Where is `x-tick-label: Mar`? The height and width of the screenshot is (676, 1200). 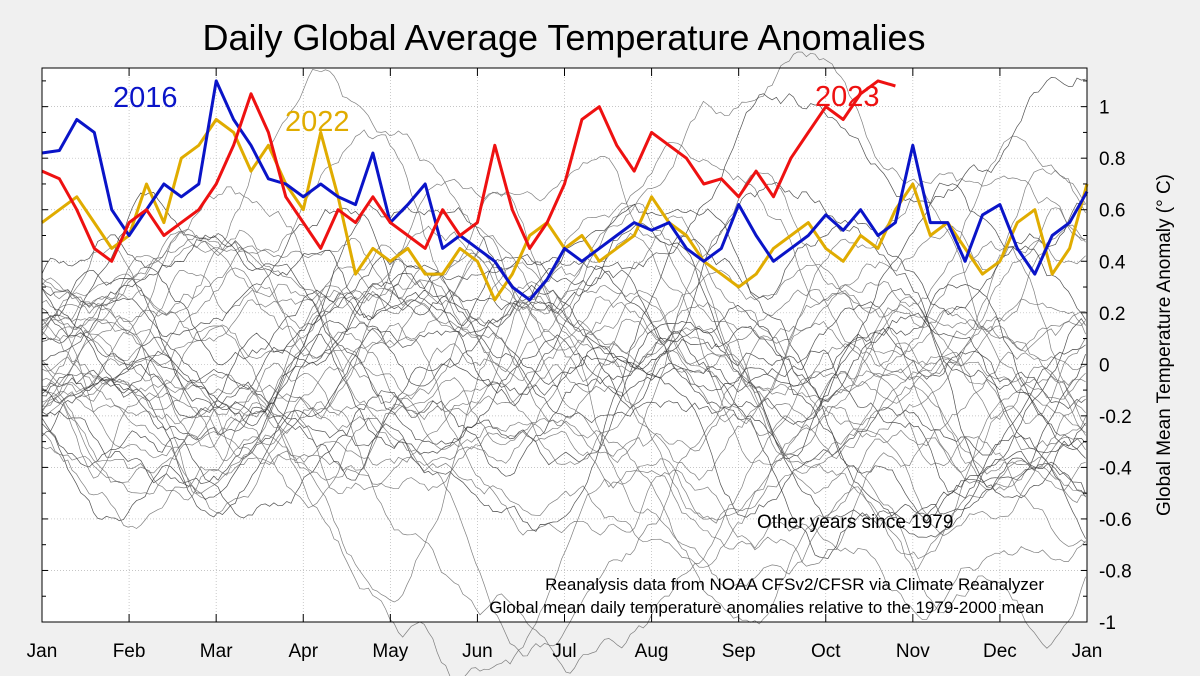 x-tick-label: Mar is located at coordinates (216, 651).